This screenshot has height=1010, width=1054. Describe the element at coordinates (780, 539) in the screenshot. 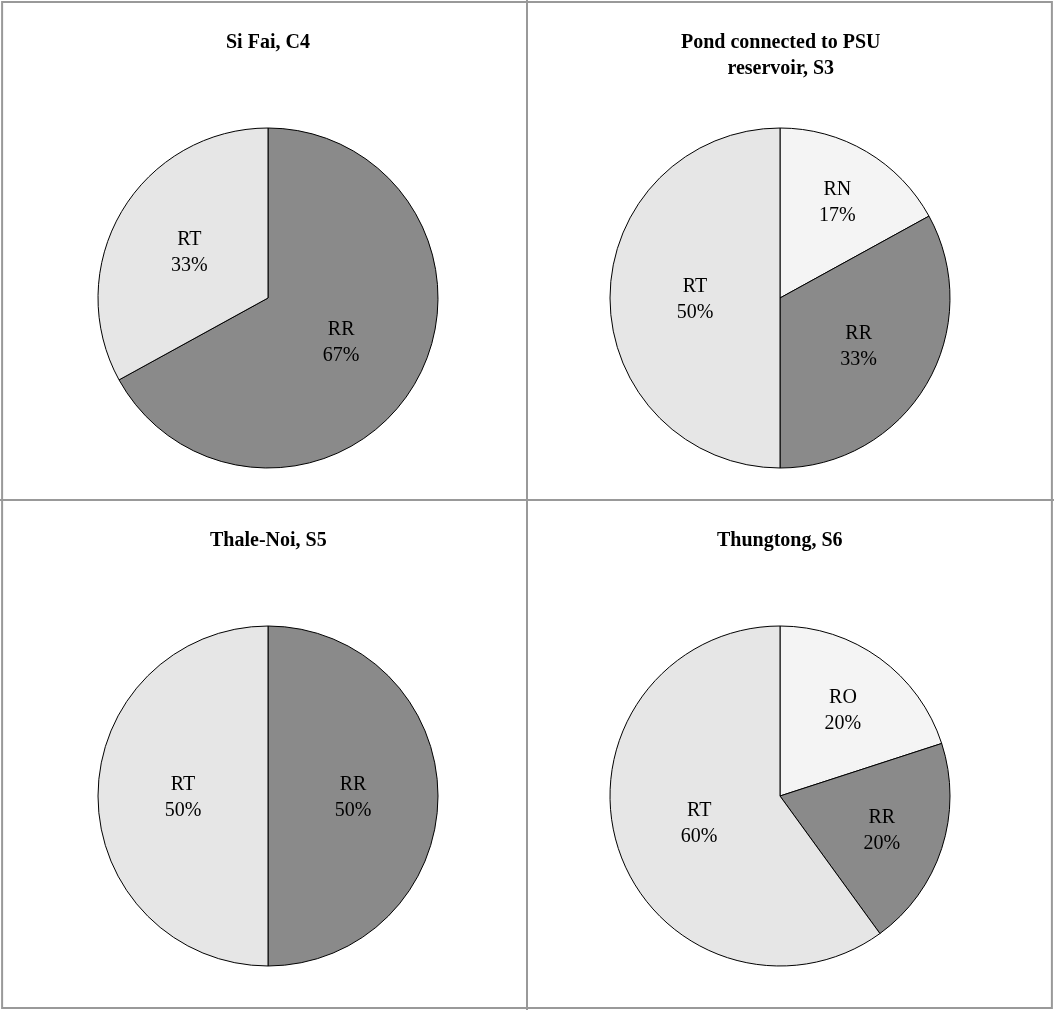

I see `chart-title: Thungtong, S6` at that location.